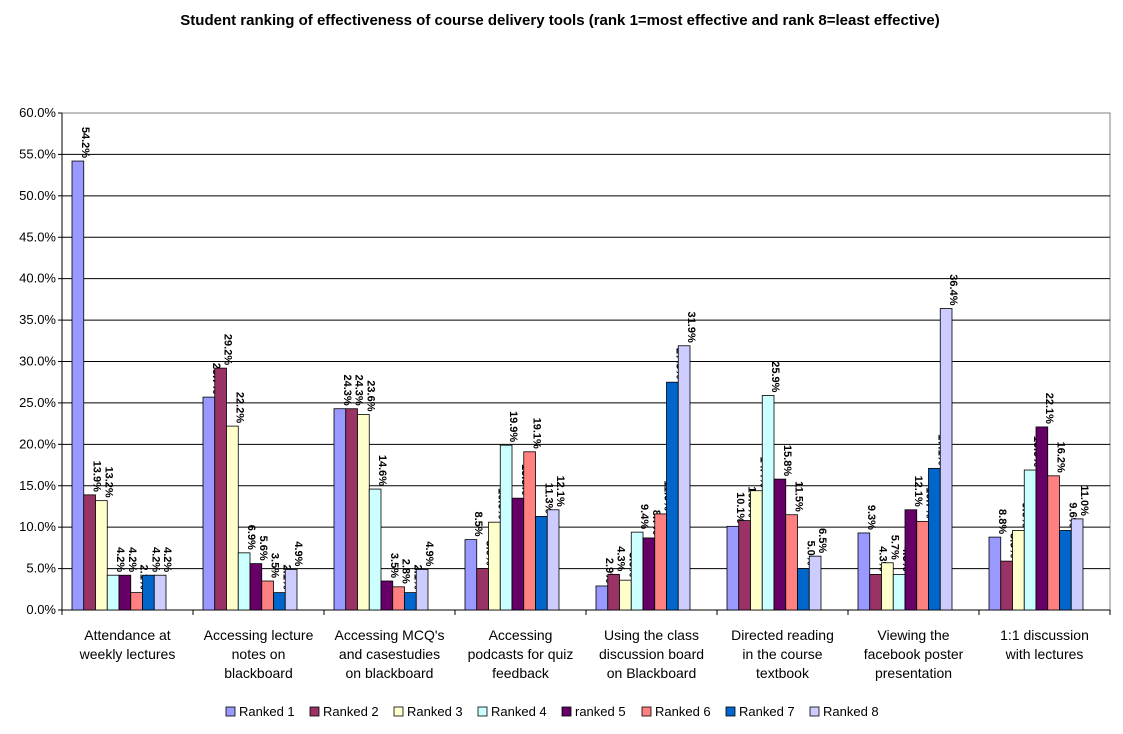  Describe the element at coordinates (37, 195) in the screenshot. I see `y-tick-label: 50.0%` at that location.